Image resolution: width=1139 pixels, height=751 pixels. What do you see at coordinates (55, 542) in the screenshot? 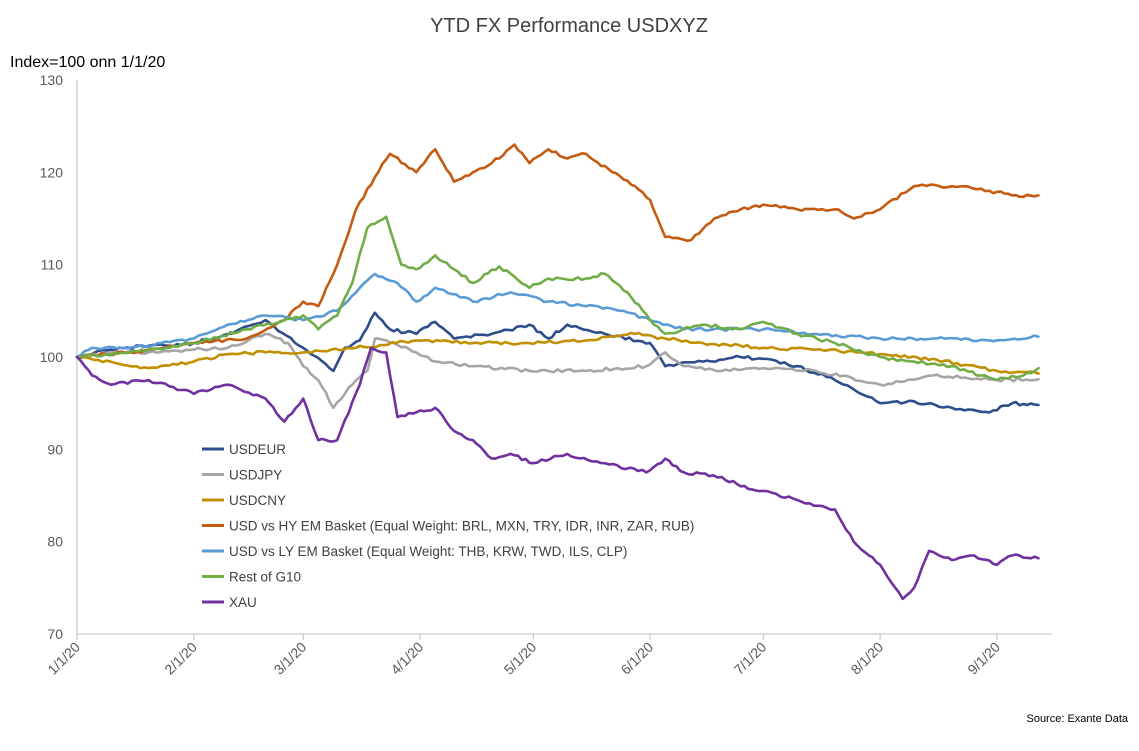
I see `y-tick-label: 80` at bounding box center [55, 542].